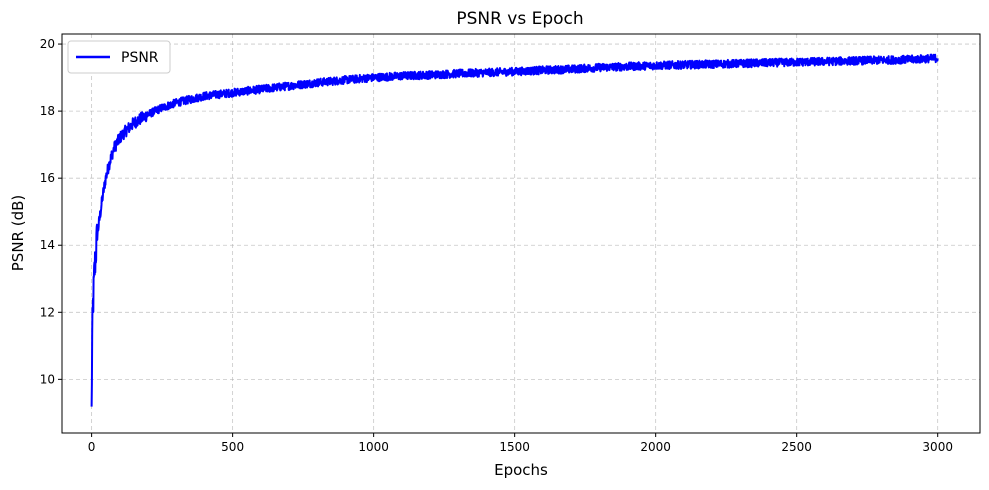  What do you see at coordinates (655, 447) in the screenshot?
I see `x-tick-label: 2000` at bounding box center [655, 447].